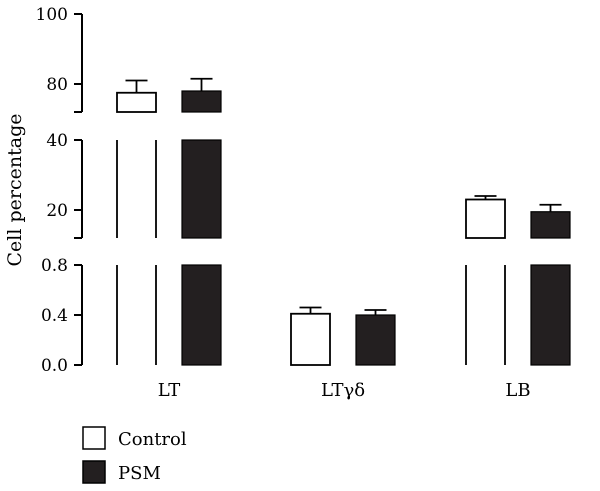 This screenshot has width=600, height=491. Describe the element at coordinates (152, 439) in the screenshot. I see `legend-label-control: Control` at that location.